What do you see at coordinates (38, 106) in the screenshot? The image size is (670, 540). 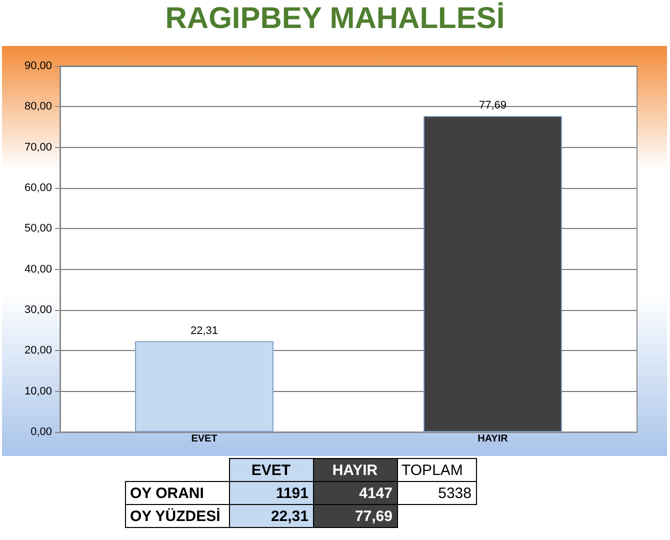 I see `y-tick-label: 80,00` at bounding box center [38, 106].